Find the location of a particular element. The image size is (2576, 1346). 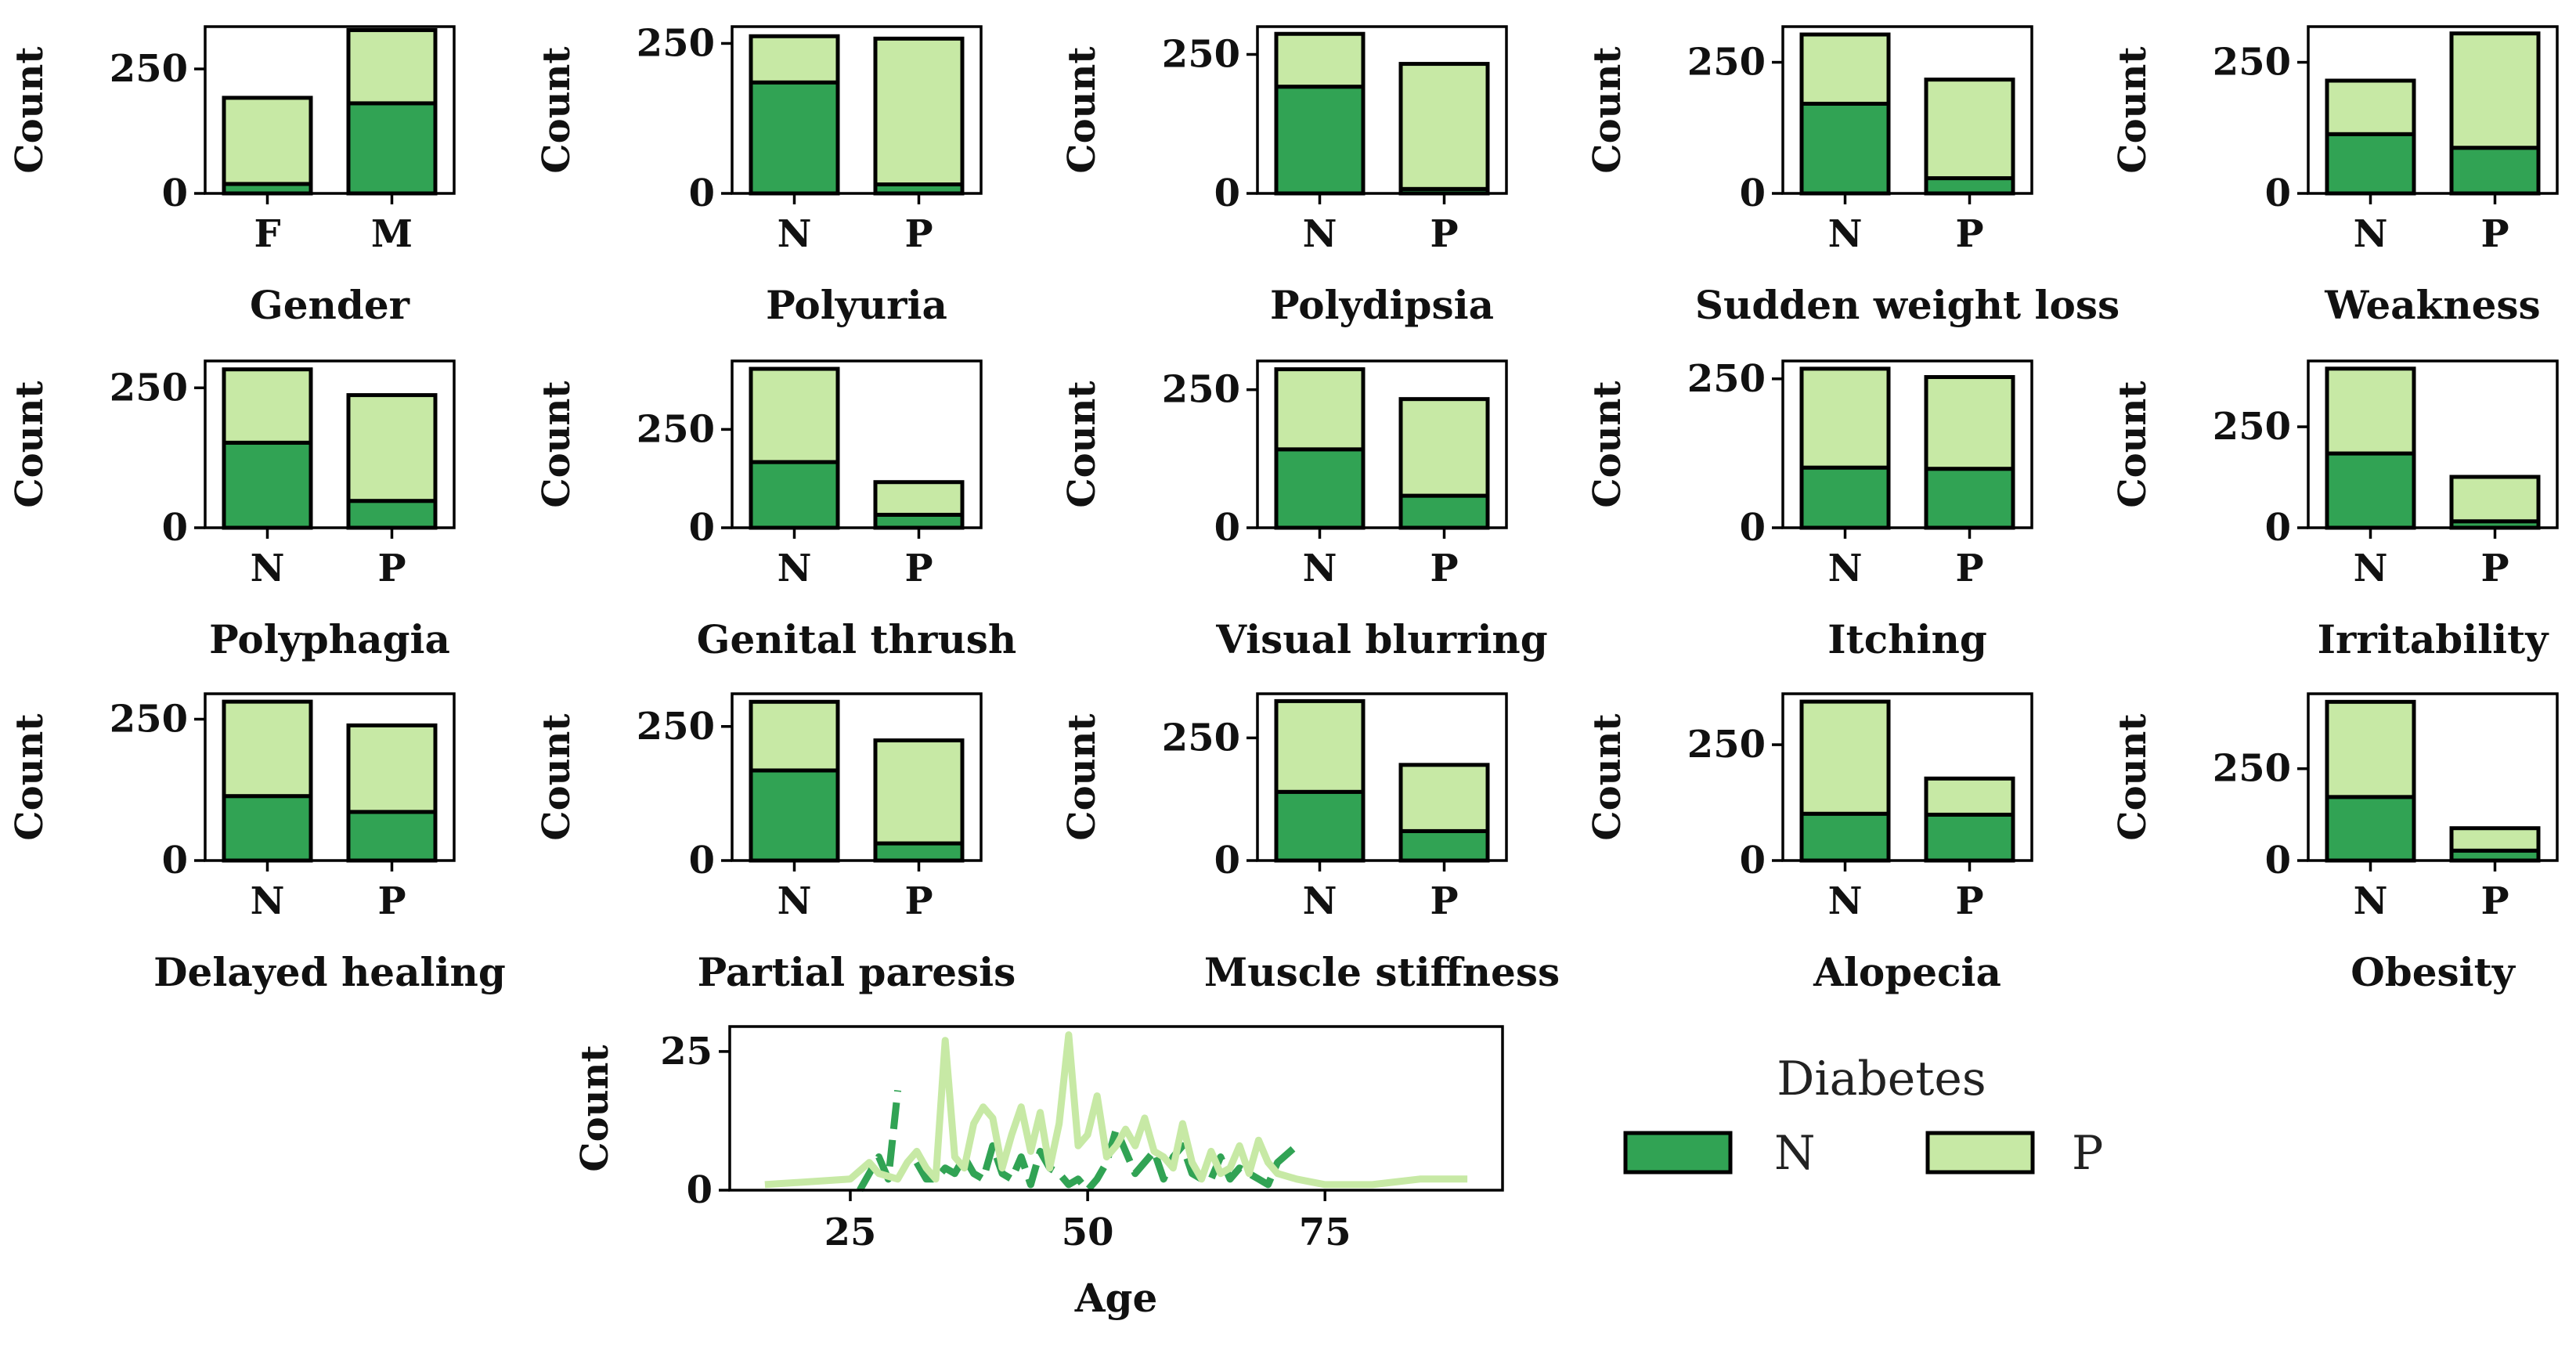

x-tick-label: 25 is located at coordinates (850, 1232).